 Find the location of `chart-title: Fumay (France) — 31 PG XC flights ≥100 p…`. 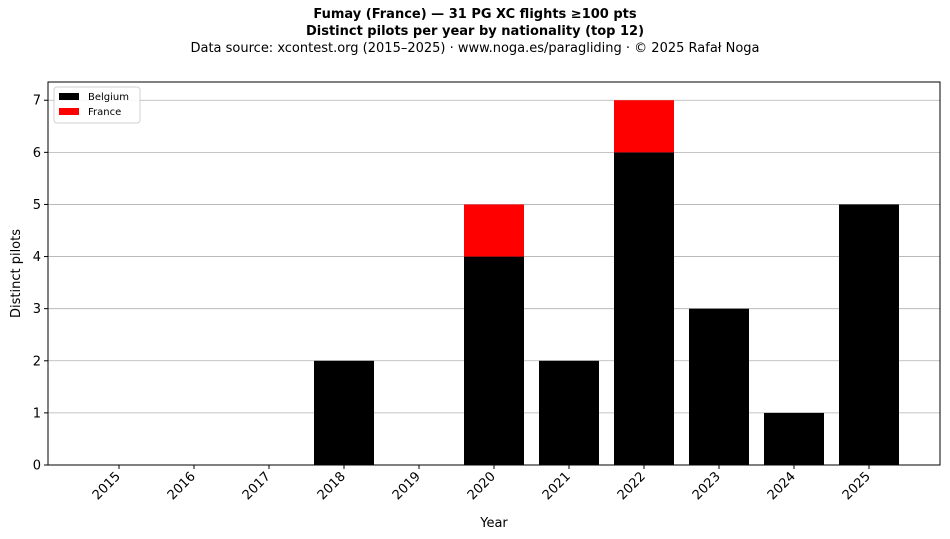

chart-title: Fumay (France) — 31 PG XC flights ≥100 p… is located at coordinates (475, 14).